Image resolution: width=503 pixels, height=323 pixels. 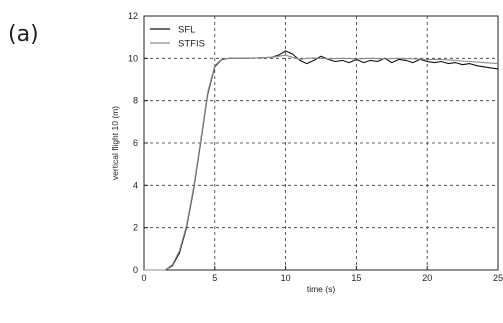 What do you see at coordinates (135, 185) in the screenshot?
I see `y-tick-label: 4` at bounding box center [135, 185].